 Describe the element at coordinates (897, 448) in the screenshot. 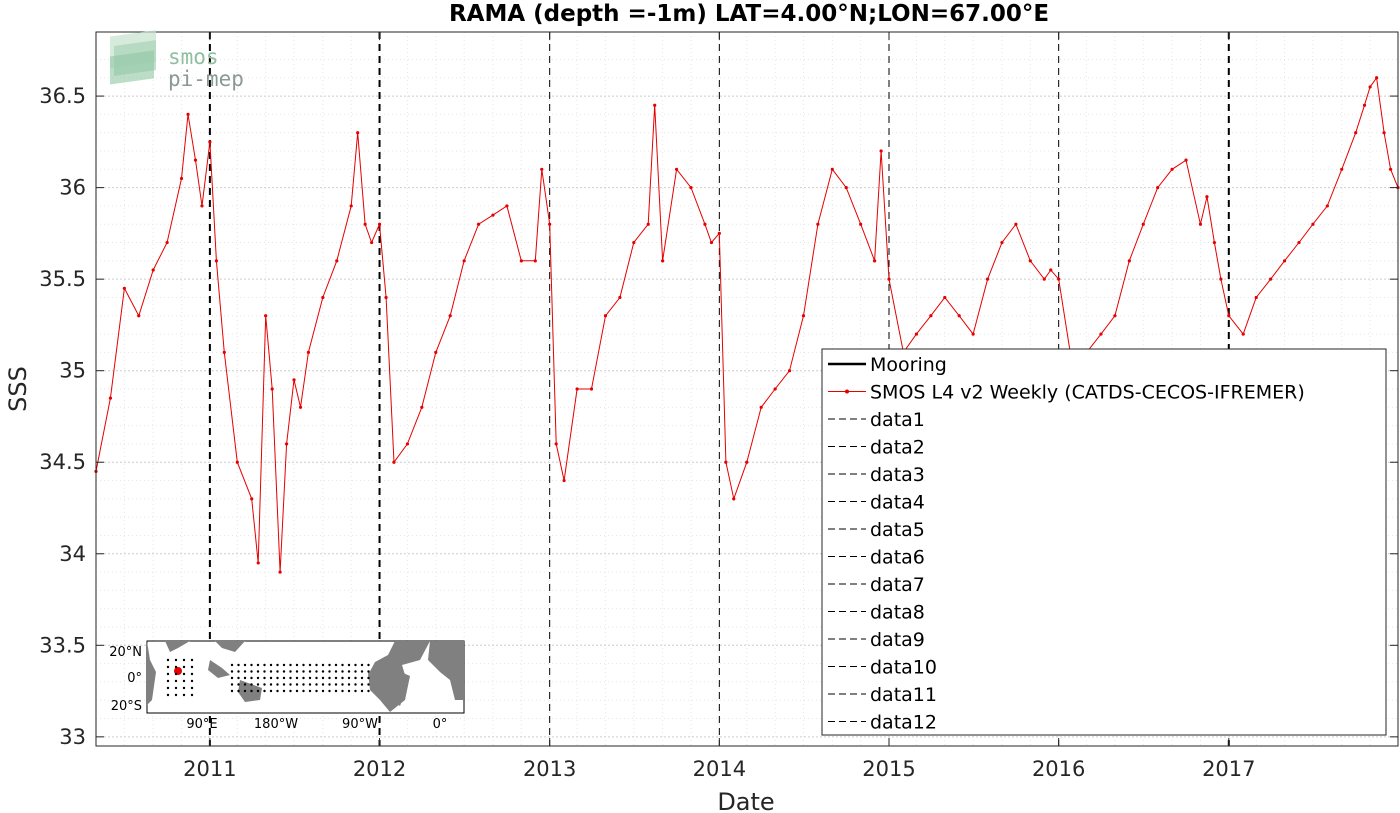

I see `legend-label: data2` at that location.